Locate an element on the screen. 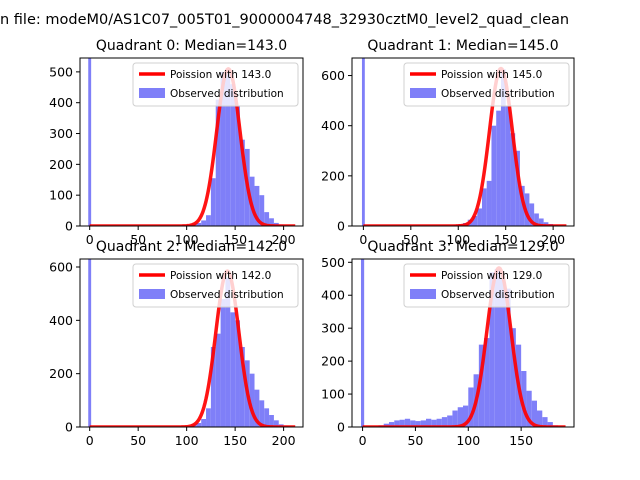 The height and width of the screenshot is (480, 640). legend-fit-label: Poission with 129.0 is located at coordinates (491, 276).